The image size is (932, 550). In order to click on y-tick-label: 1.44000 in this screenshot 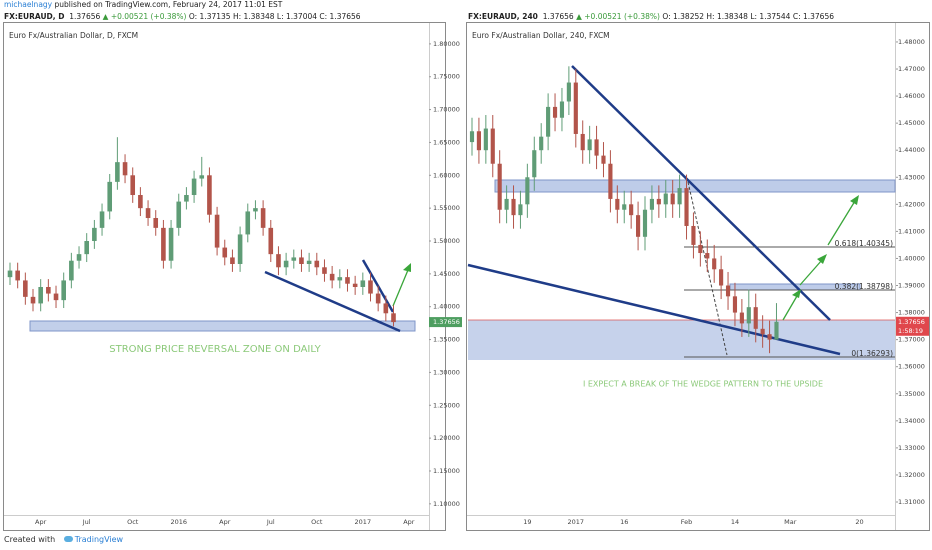, I will do `click(911, 150)`.